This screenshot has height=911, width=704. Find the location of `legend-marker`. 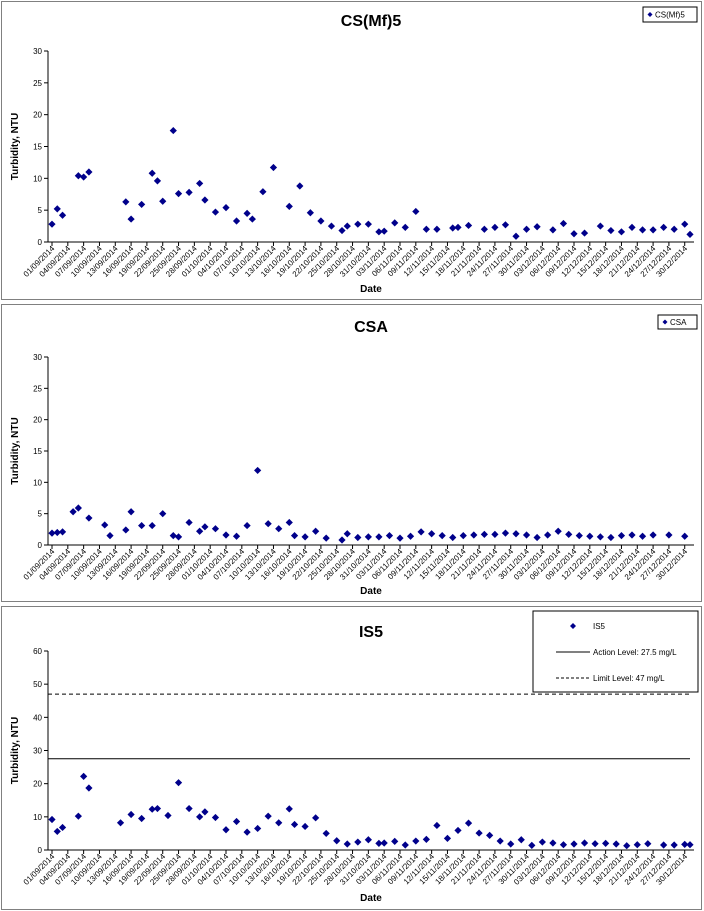

legend-marker is located at coordinates (573, 626).